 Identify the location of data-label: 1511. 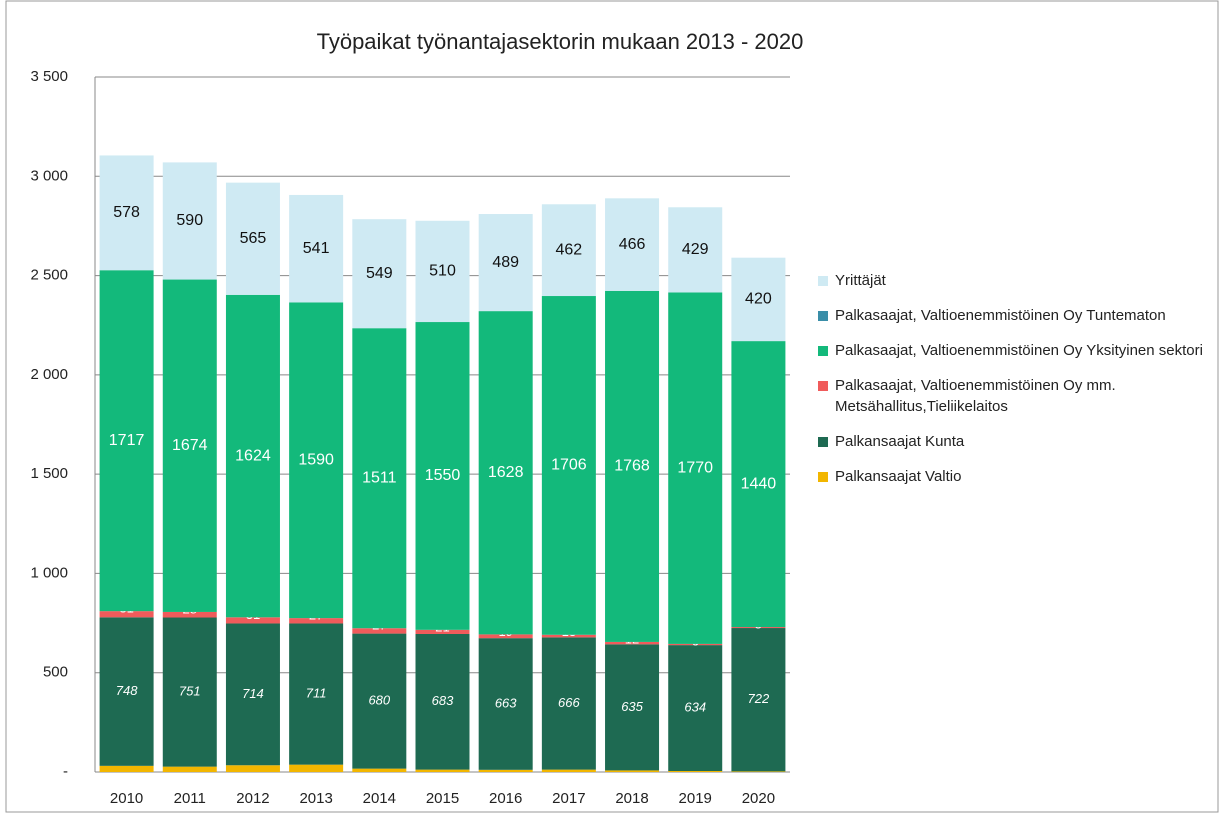
(379, 477).